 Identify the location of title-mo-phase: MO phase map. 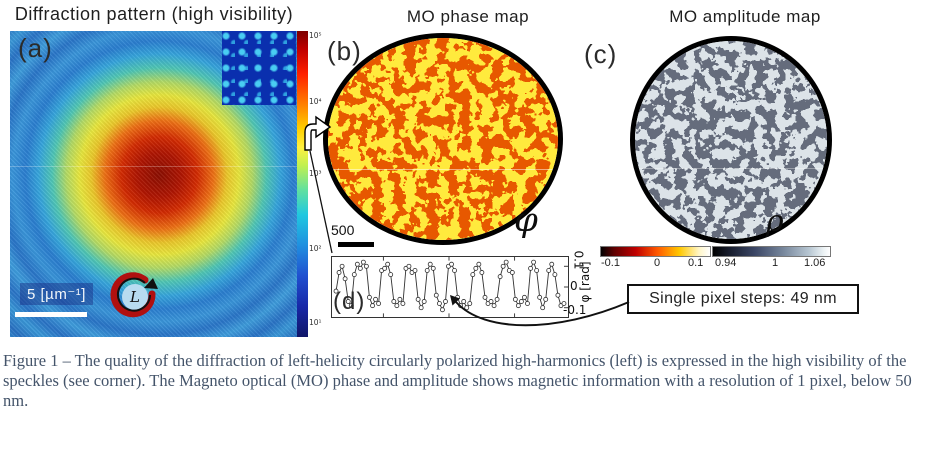
(468, 16).